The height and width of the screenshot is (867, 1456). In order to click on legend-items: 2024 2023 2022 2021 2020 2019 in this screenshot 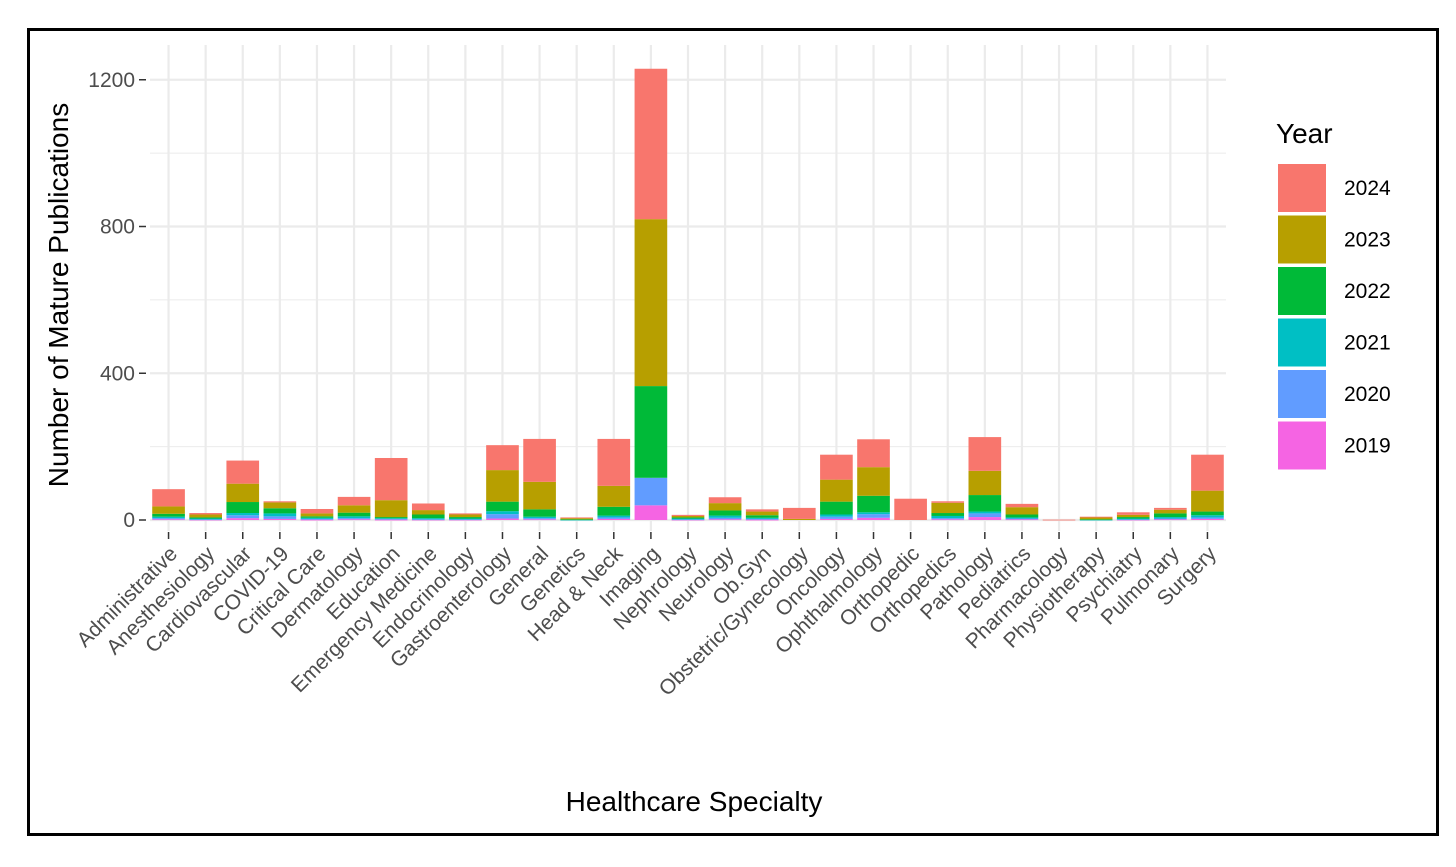, I will do `click(1334, 317)`.